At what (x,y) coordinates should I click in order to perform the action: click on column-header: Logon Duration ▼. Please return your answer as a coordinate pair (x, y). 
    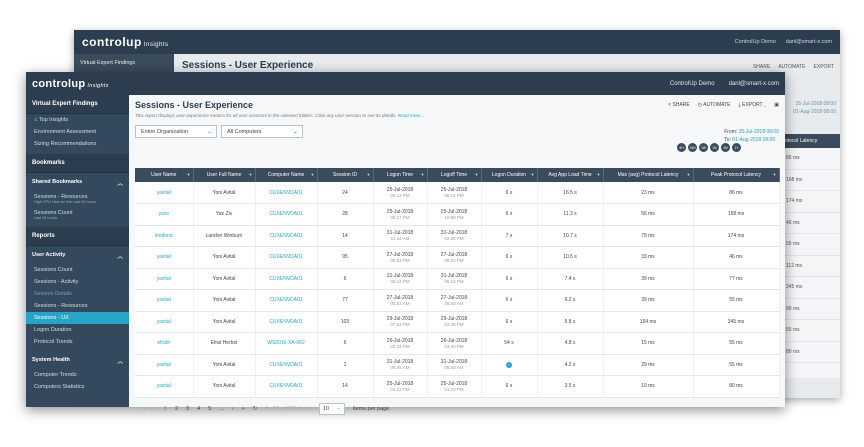
    Looking at the image, I should click on (509, 175).